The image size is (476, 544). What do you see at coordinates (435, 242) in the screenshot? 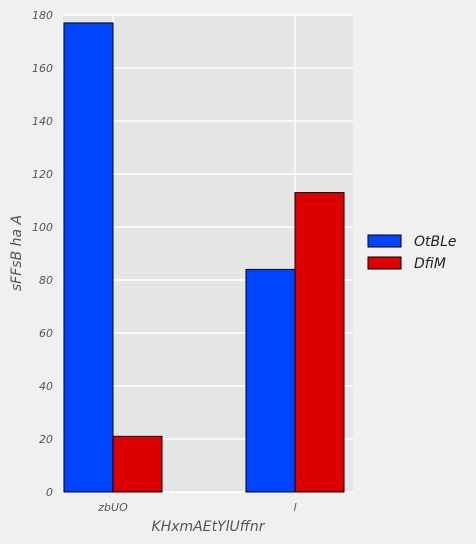
I see `legend-label: OtBLe` at bounding box center [435, 242].